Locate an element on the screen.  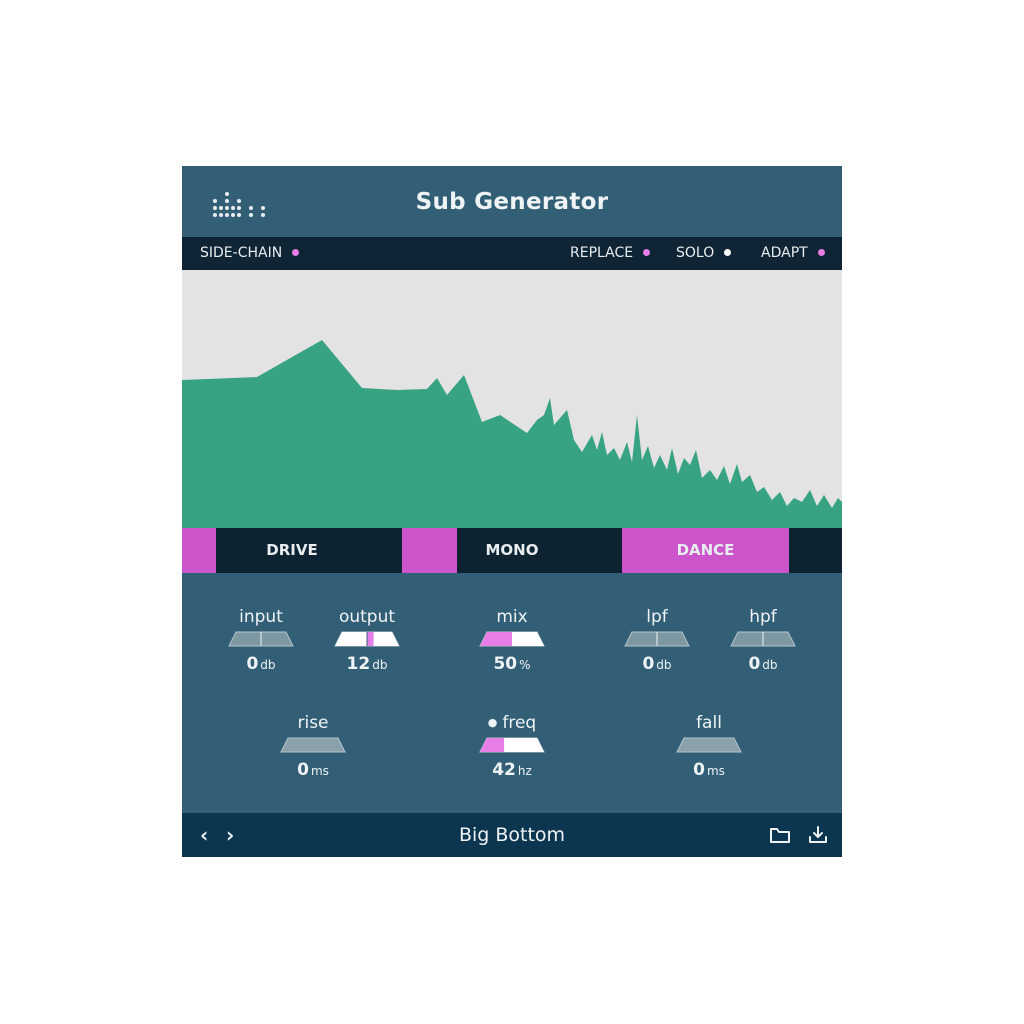
prev-preset-button: ‹ is located at coordinates (204, 835).